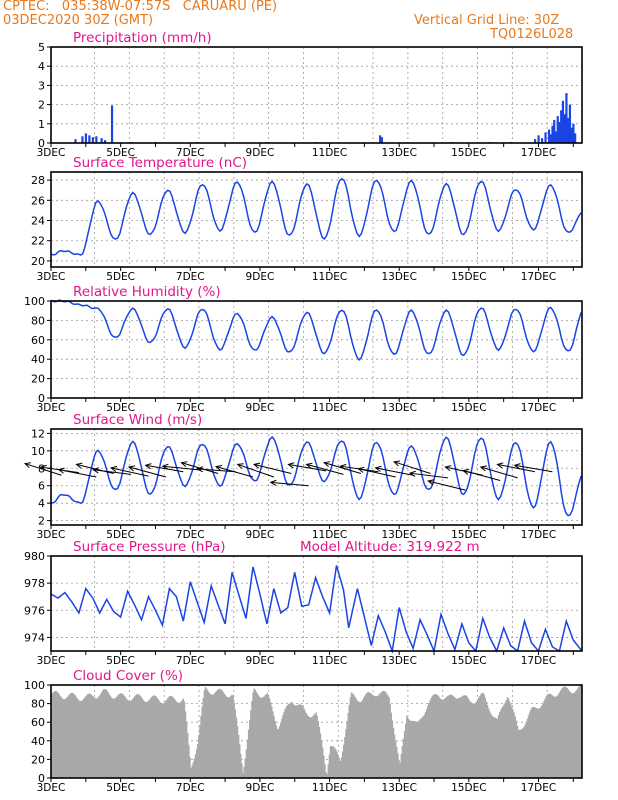 The image size is (618, 800). Describe the element at coordinates (160, 163) in the screenshot. I see `panel-title: Surface Temperature (nC)` at that location.